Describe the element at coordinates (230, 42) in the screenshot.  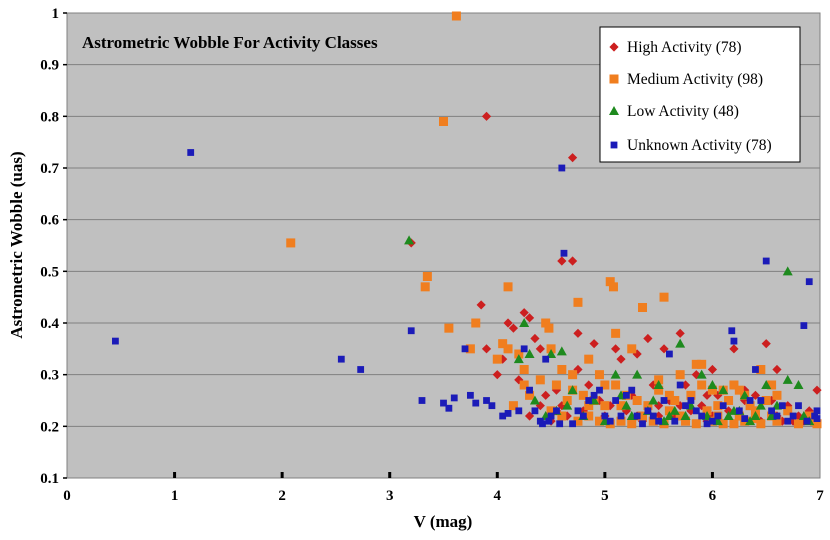
I see `chart-title: Astrometric Wobble For Activity Classes` at that location.